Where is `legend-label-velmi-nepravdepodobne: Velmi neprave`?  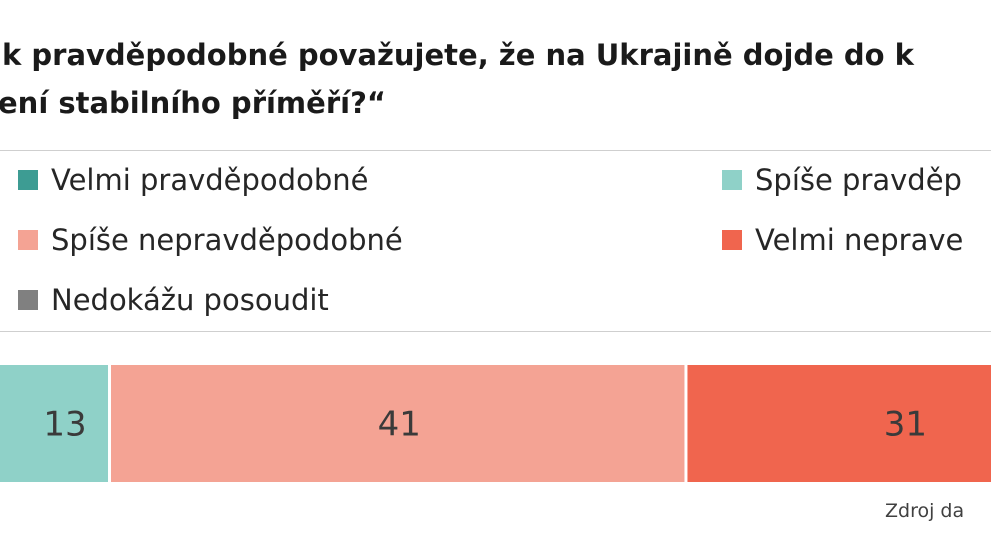 legend-label-velmi-nepravdepodobne: Velmi neprave is located at coordinates (859, 240).